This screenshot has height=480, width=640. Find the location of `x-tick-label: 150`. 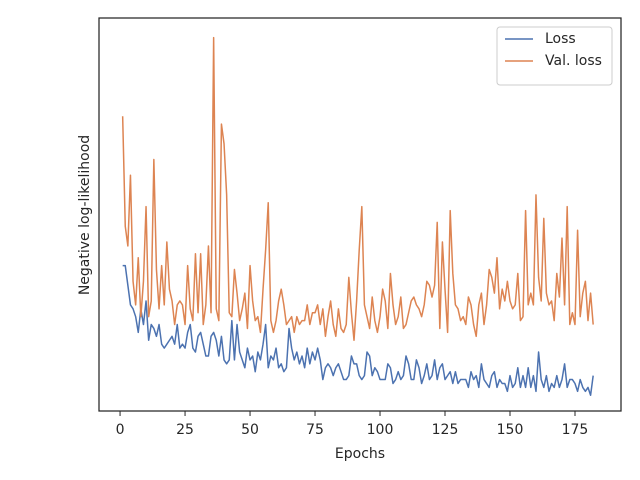

x-tick-label: 150 is located at coordinates (510, 430).